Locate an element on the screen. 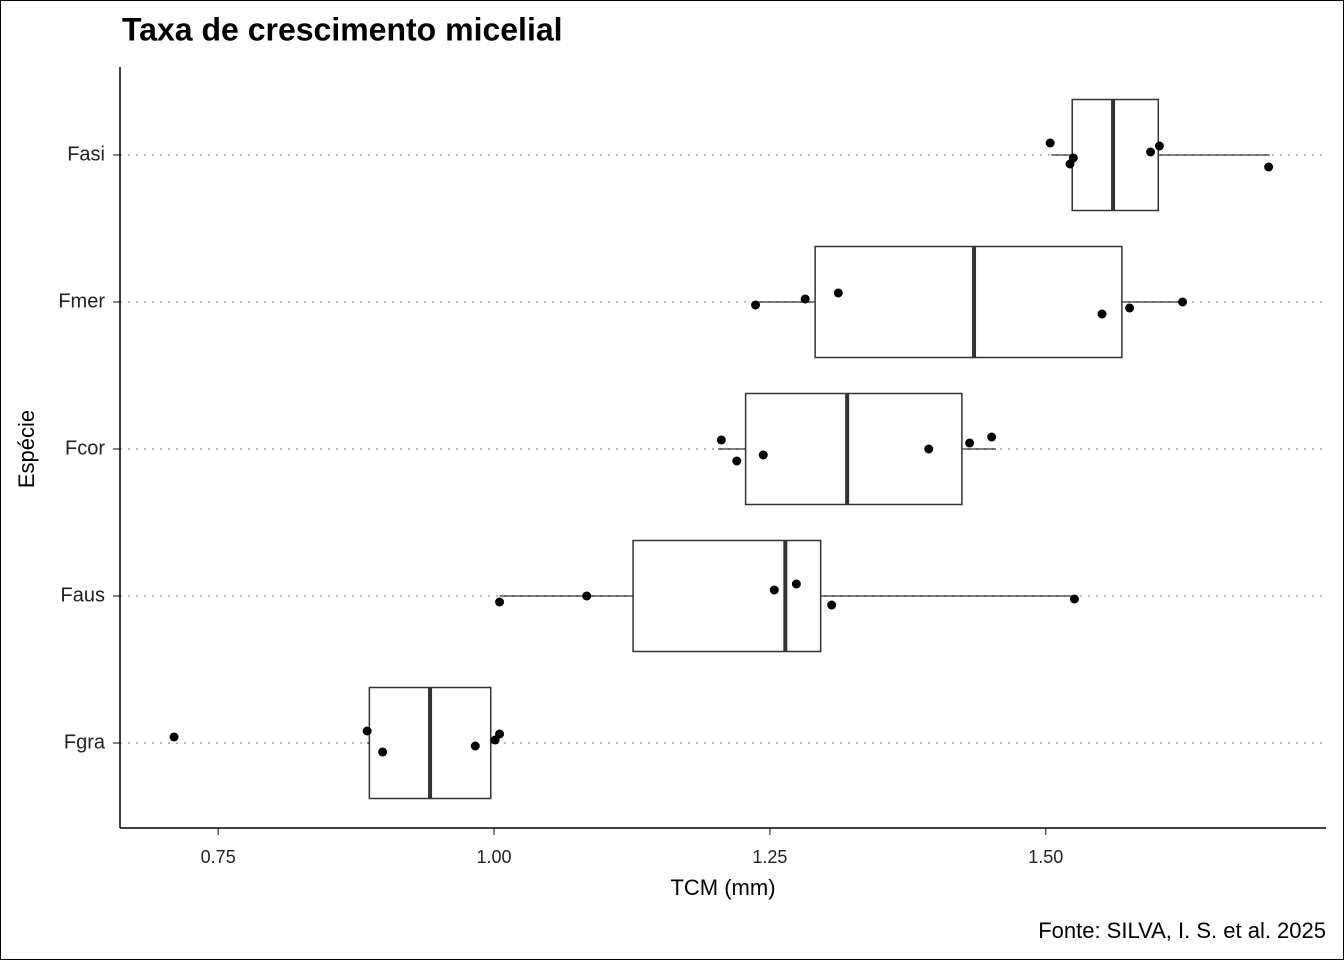  x-tick-label: 1.00 is located at coordinates (494, 857).